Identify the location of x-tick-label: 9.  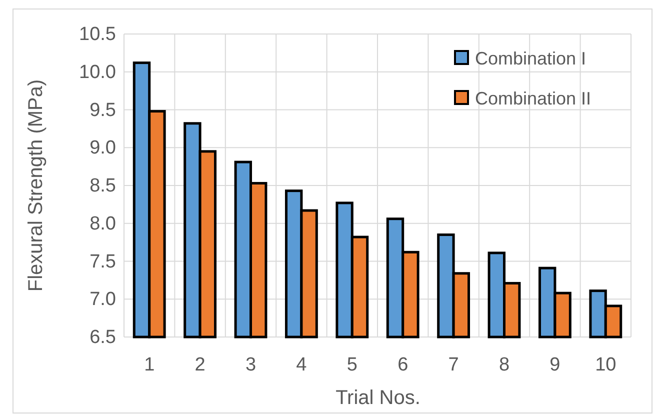
(555, 365).